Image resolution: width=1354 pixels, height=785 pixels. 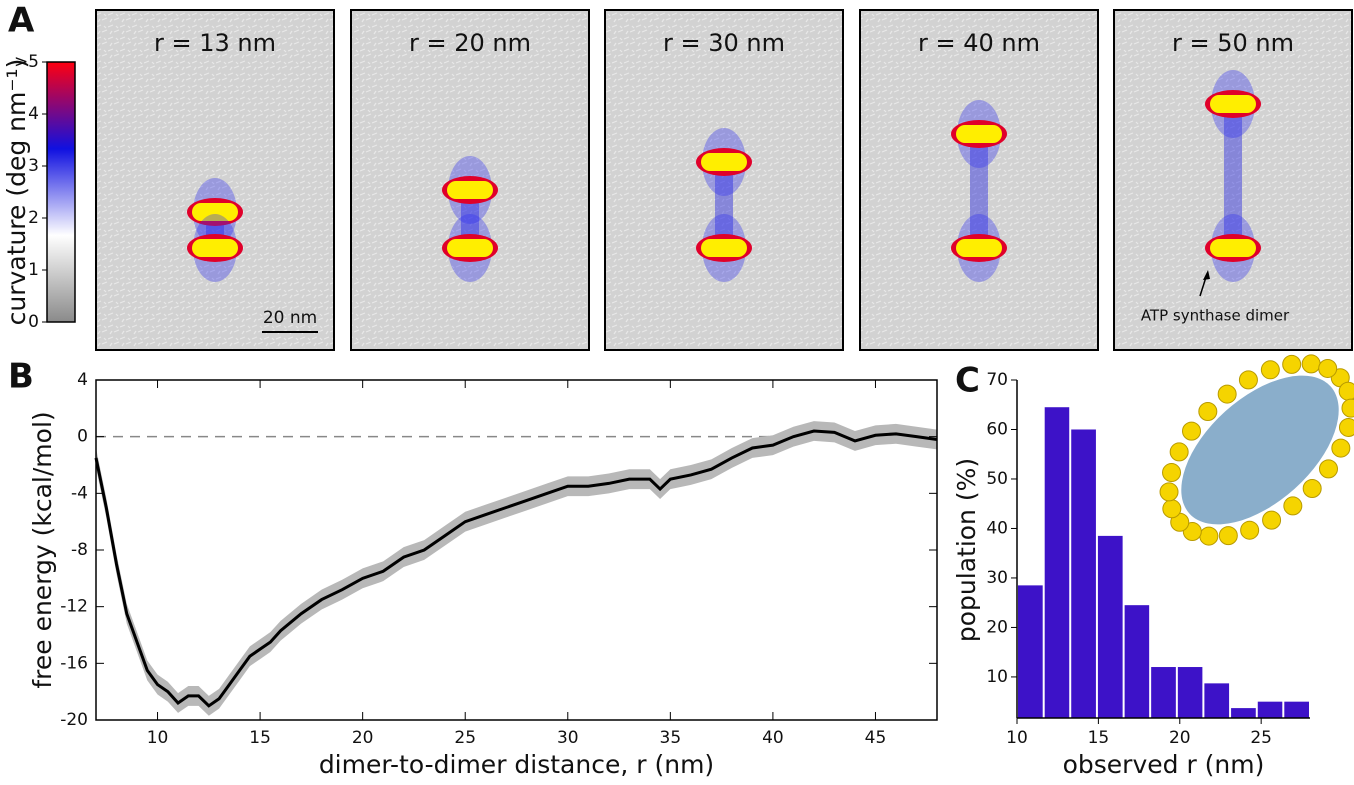 I want to click on panel-title: r = 50 nm, so click(x=1233, y=43).